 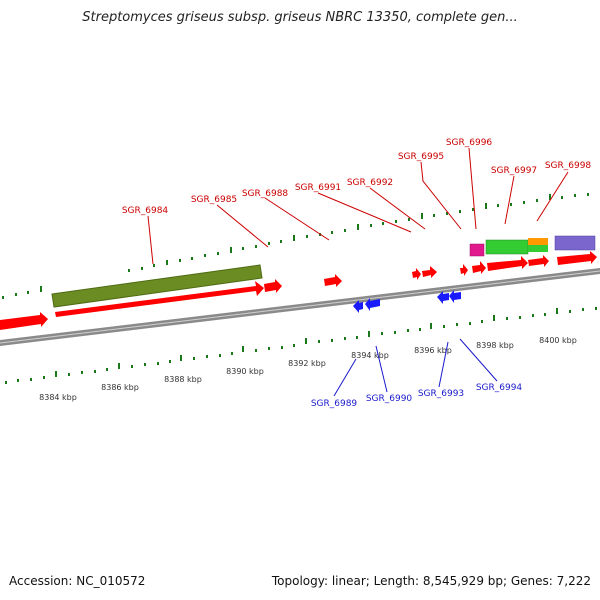 I want to click on kbp-label: 8384 kbp, so click(x=58, y=397).